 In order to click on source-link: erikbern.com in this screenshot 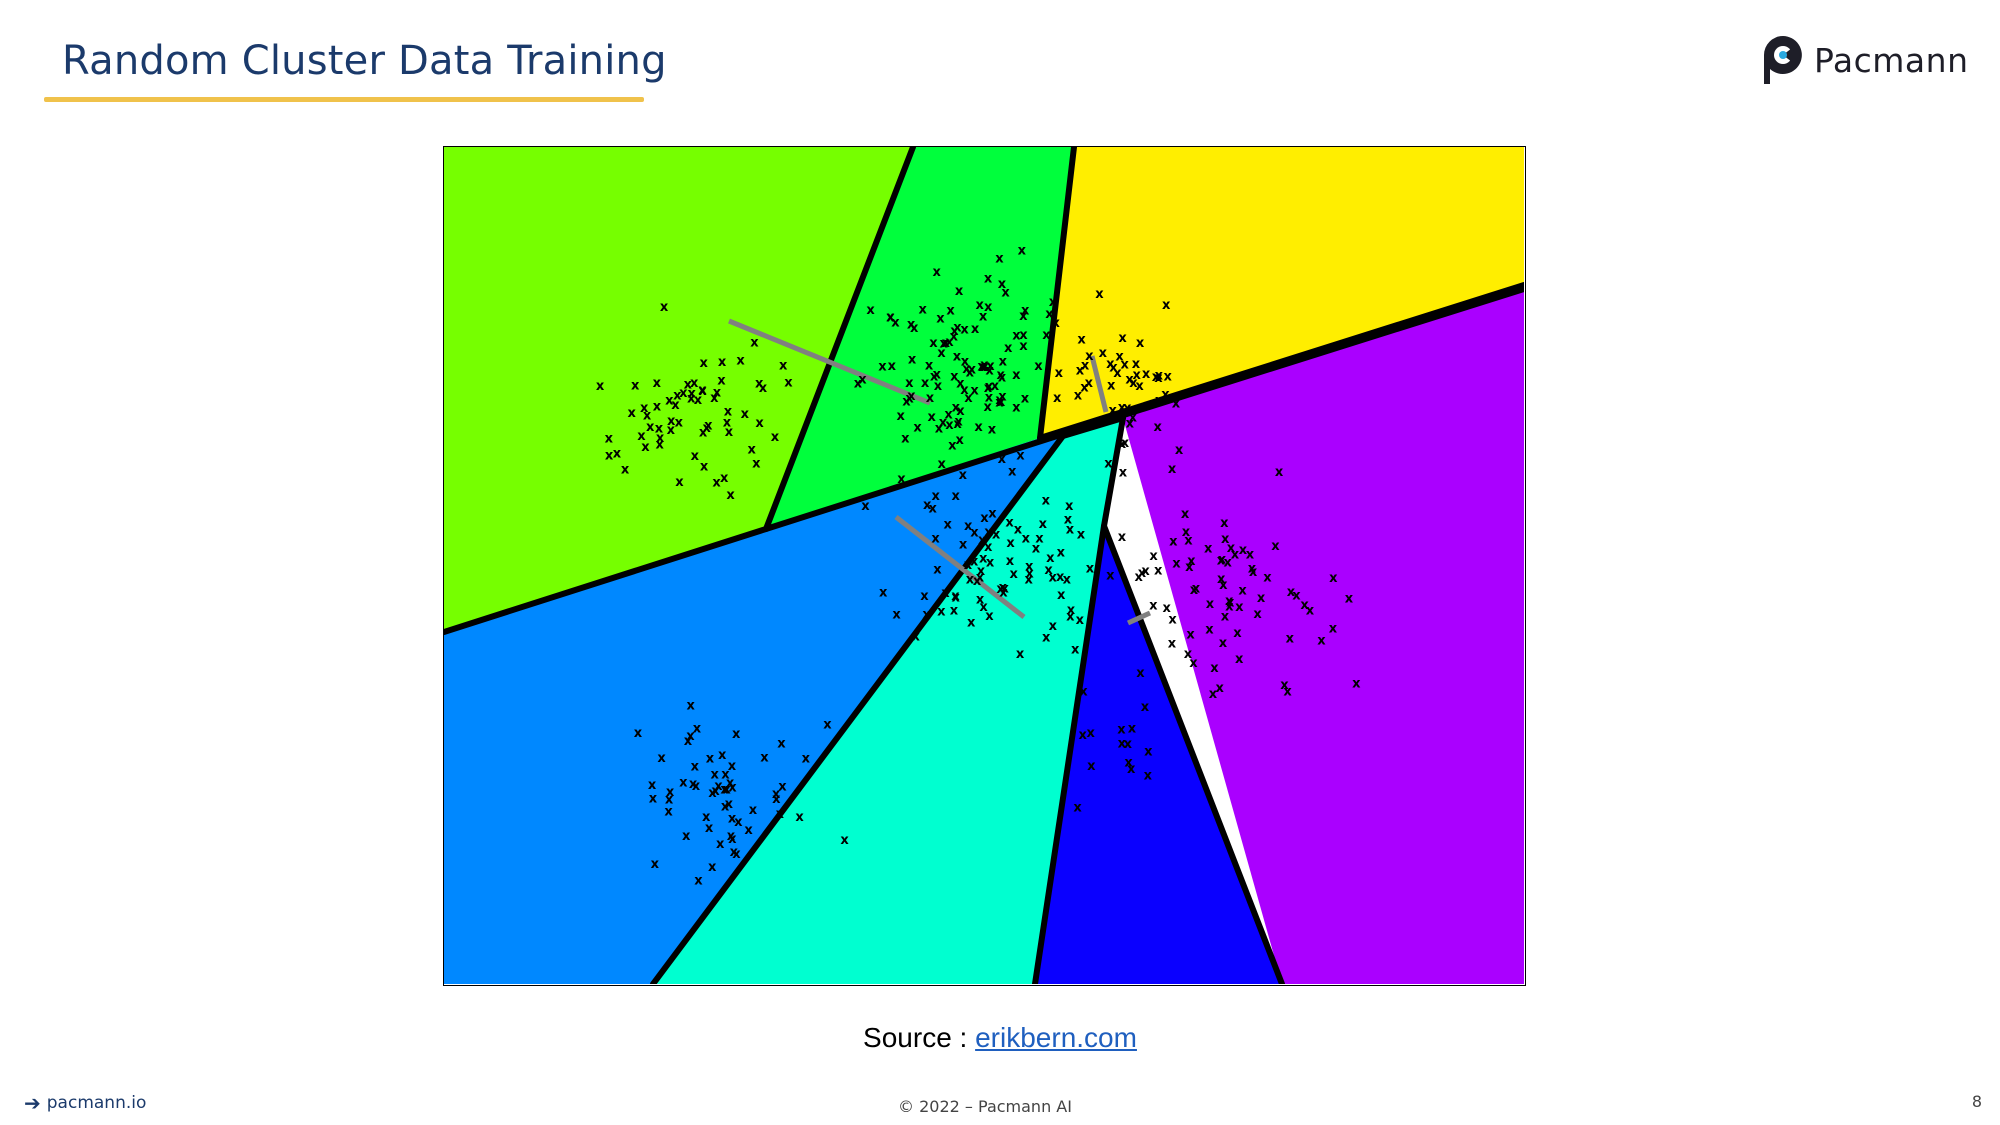, I will do `click(1056, 1037)`.